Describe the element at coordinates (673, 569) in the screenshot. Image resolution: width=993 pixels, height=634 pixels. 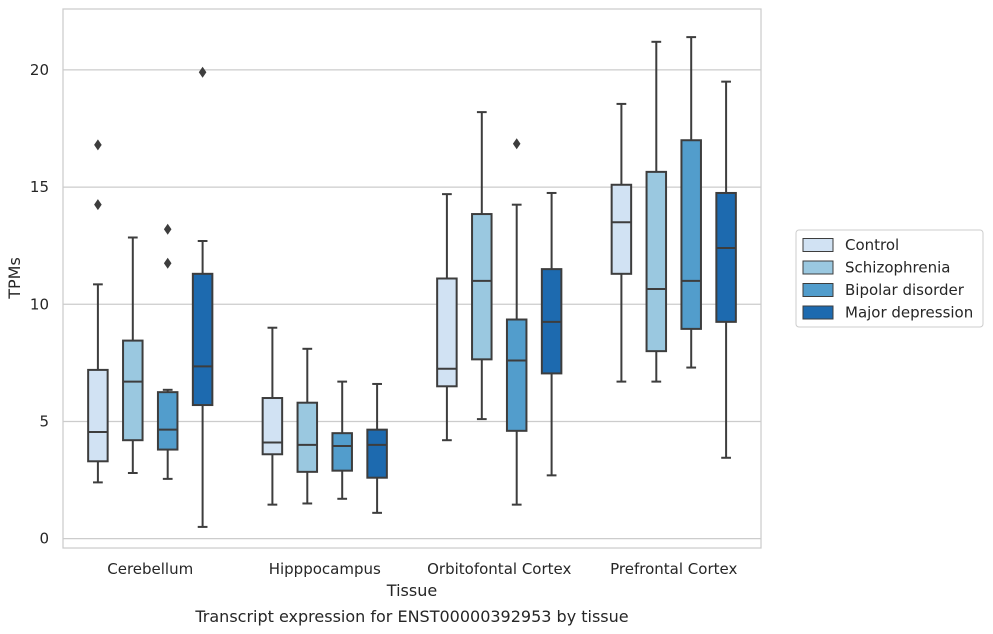
I see `x-tick-label: Prefrontal Cortex` at that location.